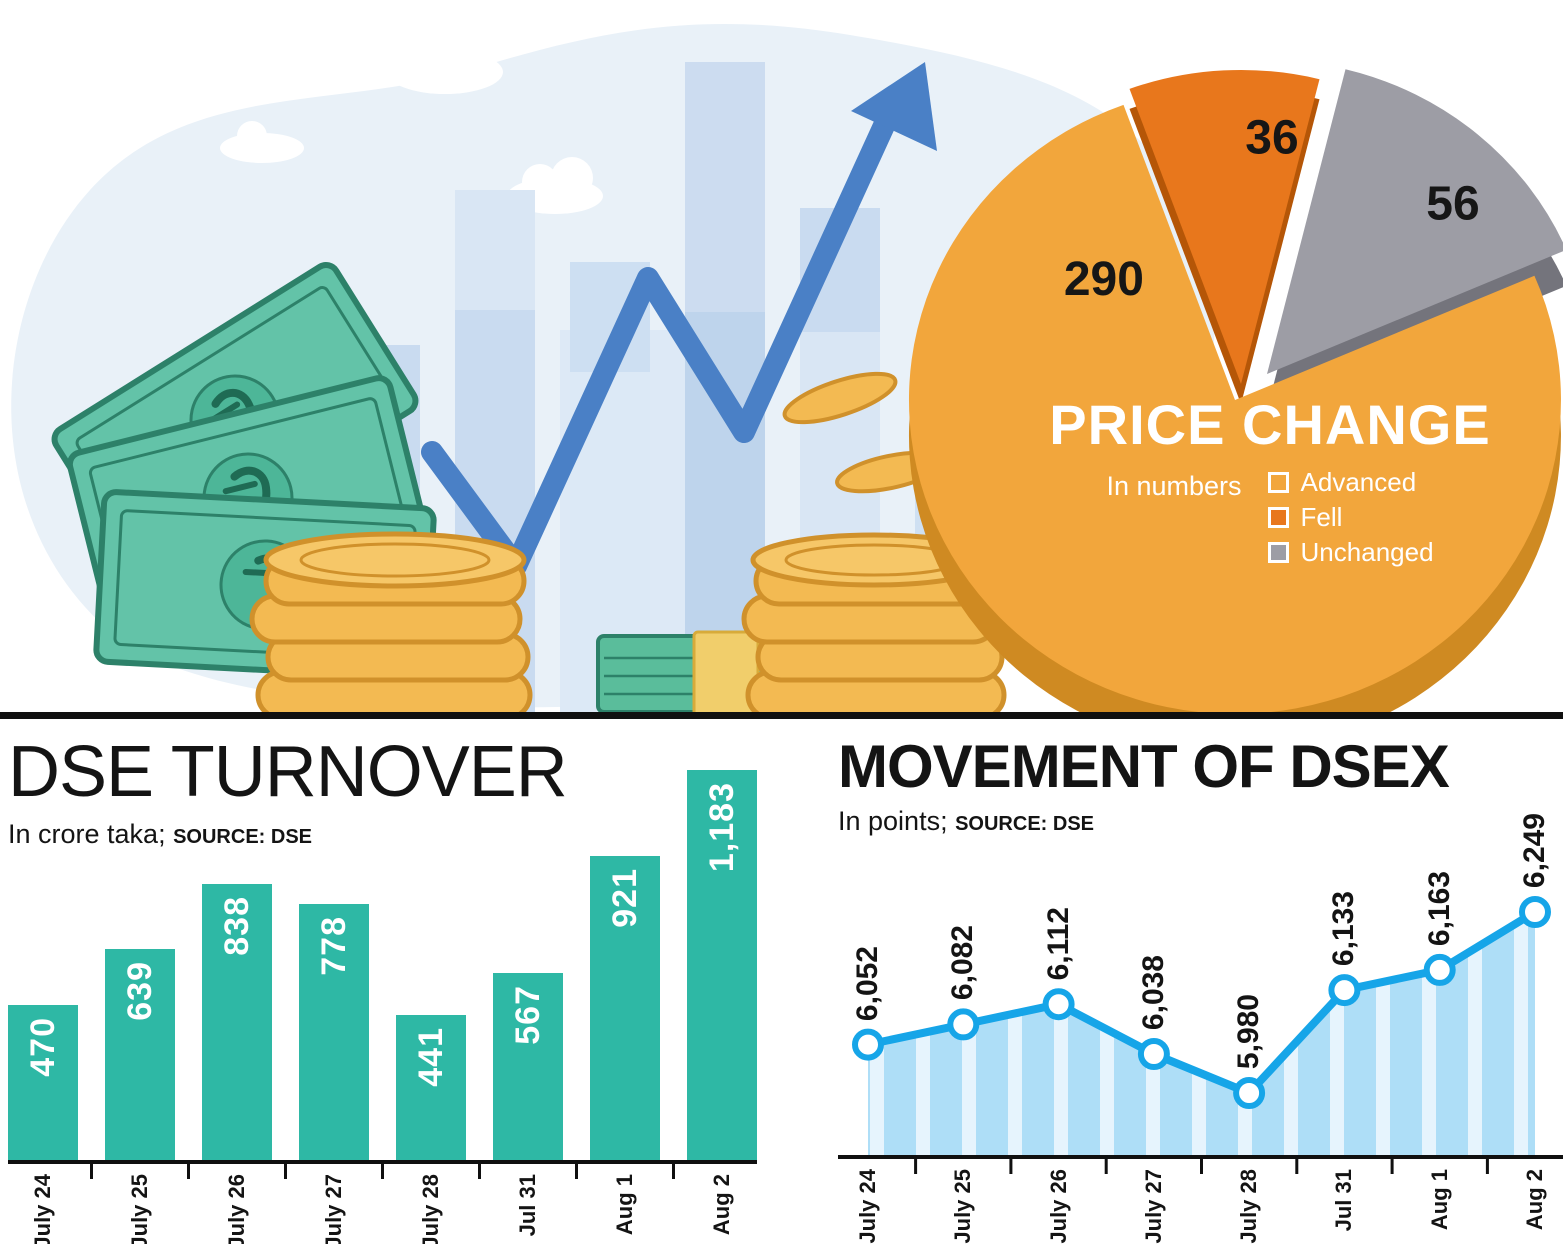 This screenshot has height=1244, width=1563. Describe the element at coordinates (1278, 517) in the screenshot. I see `legend-swatch-fell-icon` at that location.